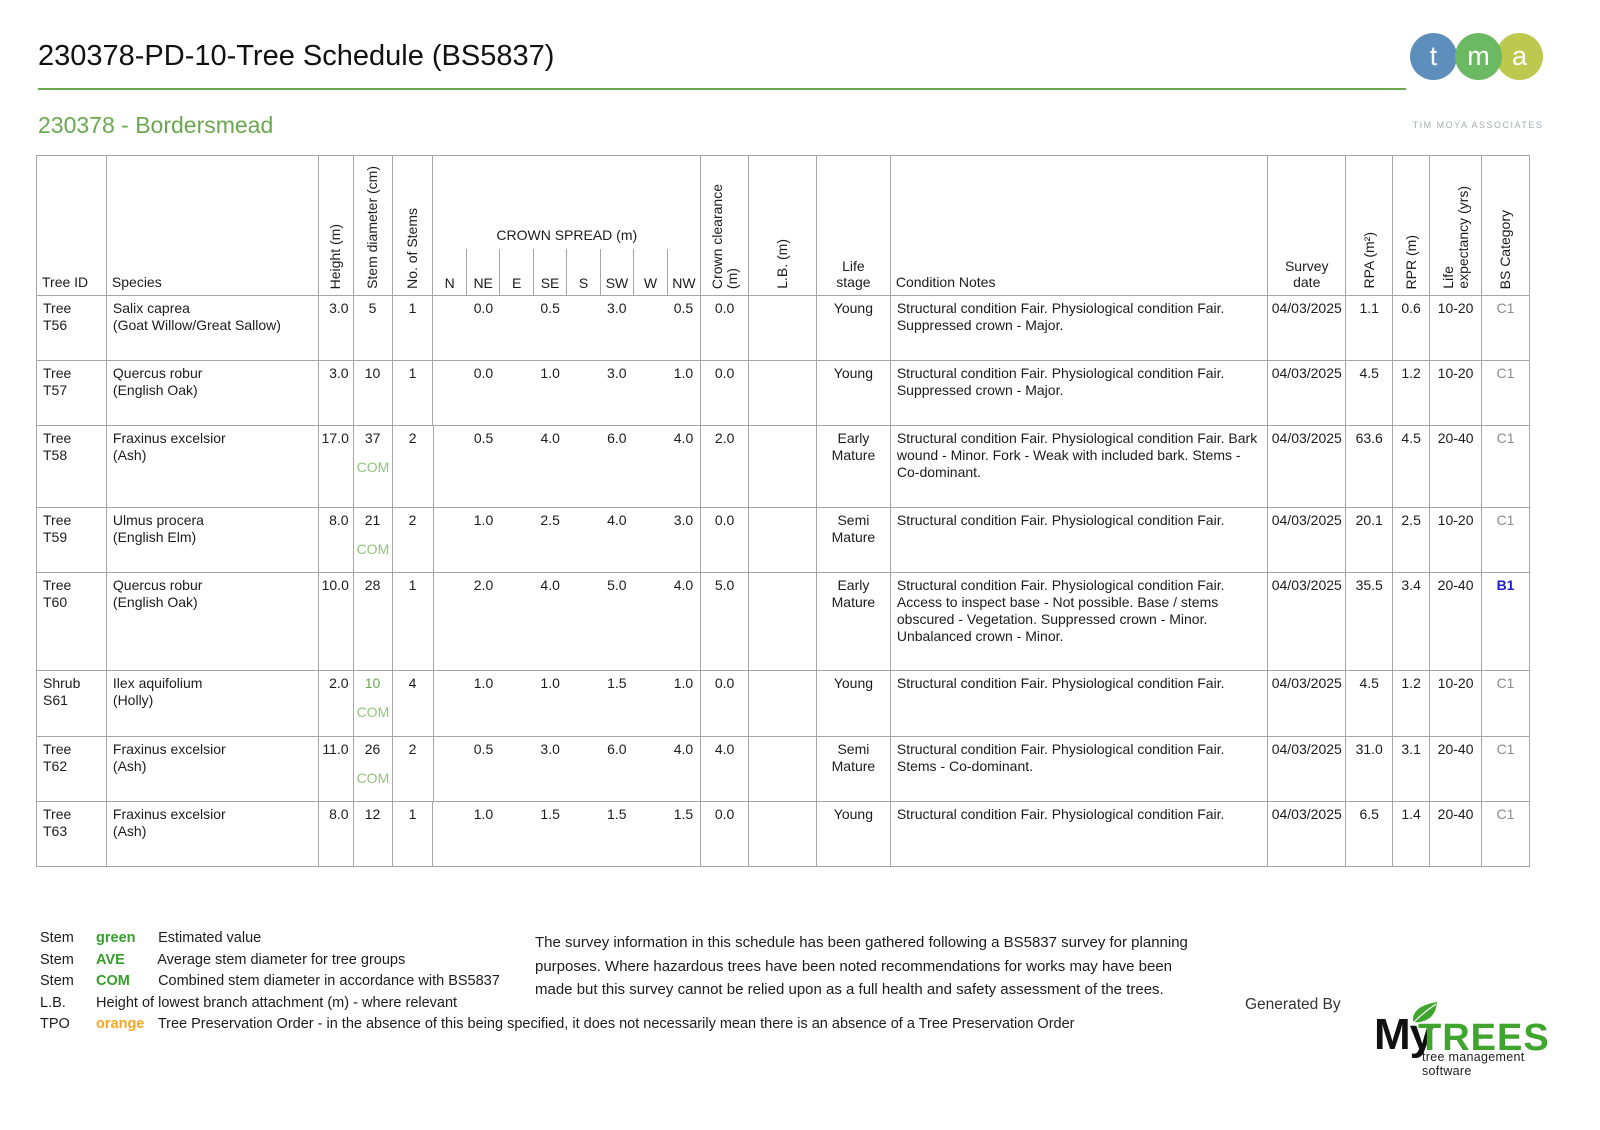  Describe the element at coordinates (336, 621) in the screenshot. I see `height-cell: 10.0` at that location.